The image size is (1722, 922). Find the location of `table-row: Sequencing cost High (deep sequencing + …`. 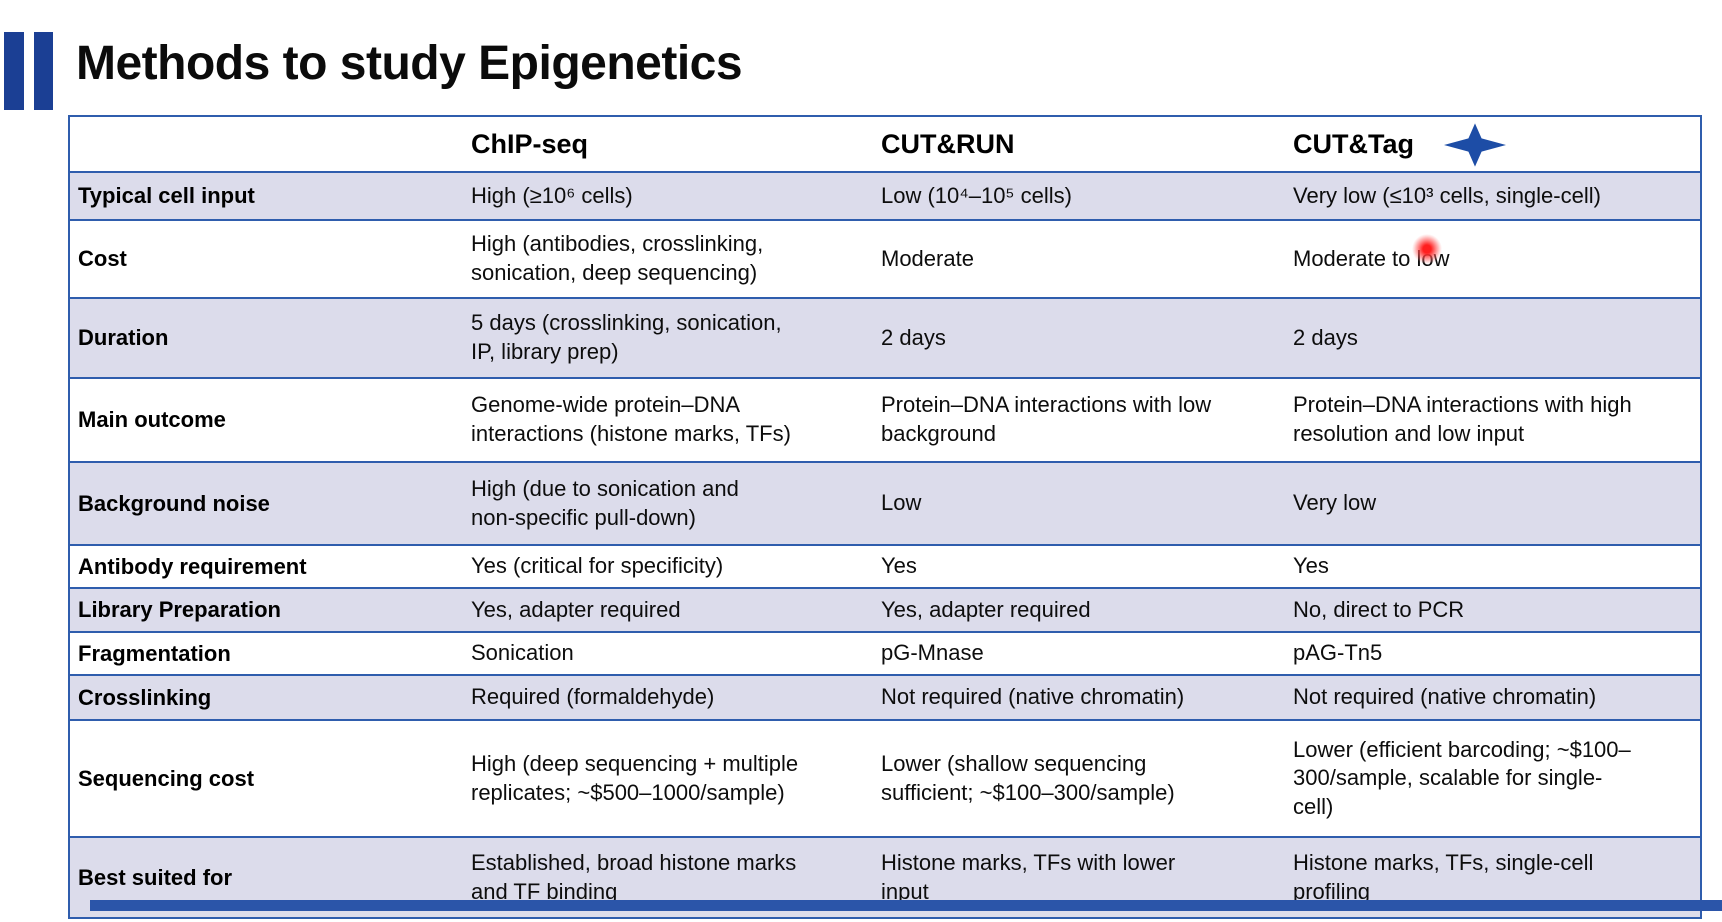

table-row: Sequencing cost High (deep sequencing + … is located at coordinates (885, 778).